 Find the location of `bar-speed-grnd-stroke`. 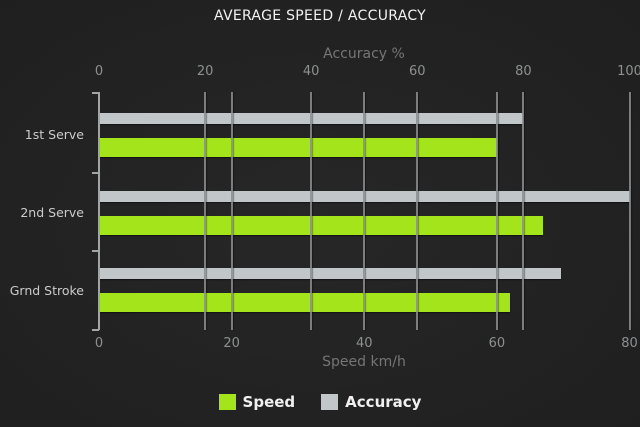

bar-speed-grnd-stroke is located at coordinates (305, 302).